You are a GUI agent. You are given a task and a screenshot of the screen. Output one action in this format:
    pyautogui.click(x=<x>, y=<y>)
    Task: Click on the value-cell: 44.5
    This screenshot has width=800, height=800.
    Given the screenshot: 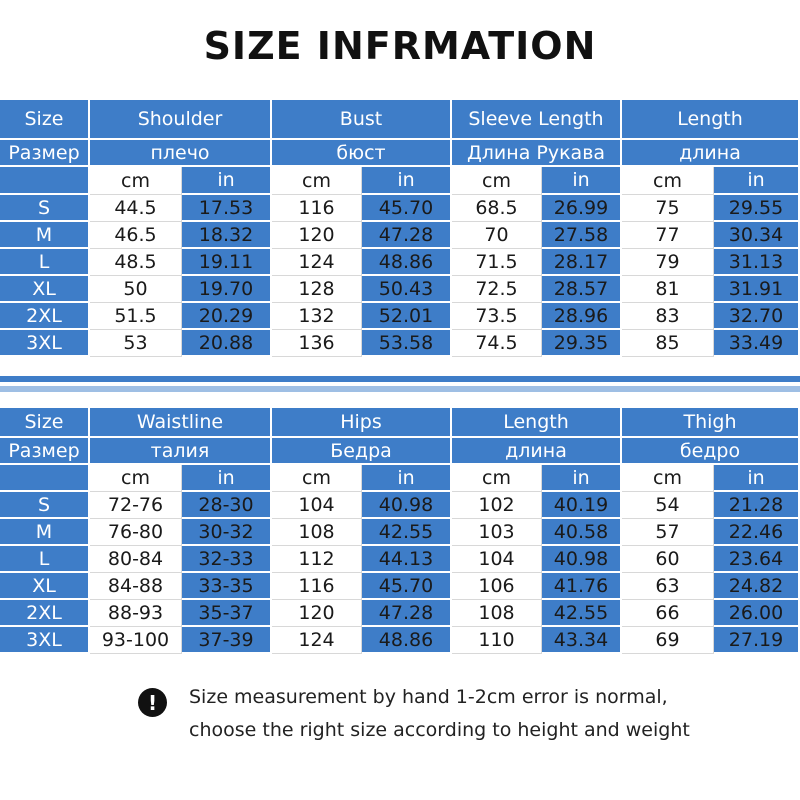 What is the action you would take?
    pyautogui.click(x=136, y=208)
    